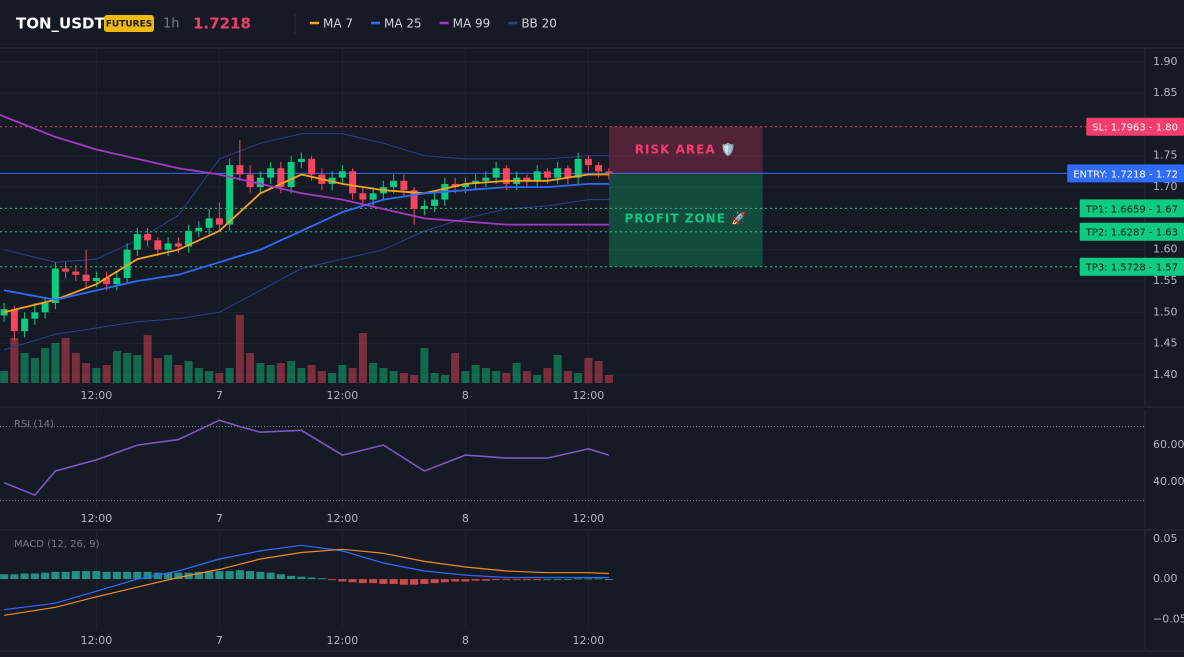 Image resolution: width=1184 pixels, height=657 pixels. I want to click on y-tick-label: 1.70, so click(1165, 186).